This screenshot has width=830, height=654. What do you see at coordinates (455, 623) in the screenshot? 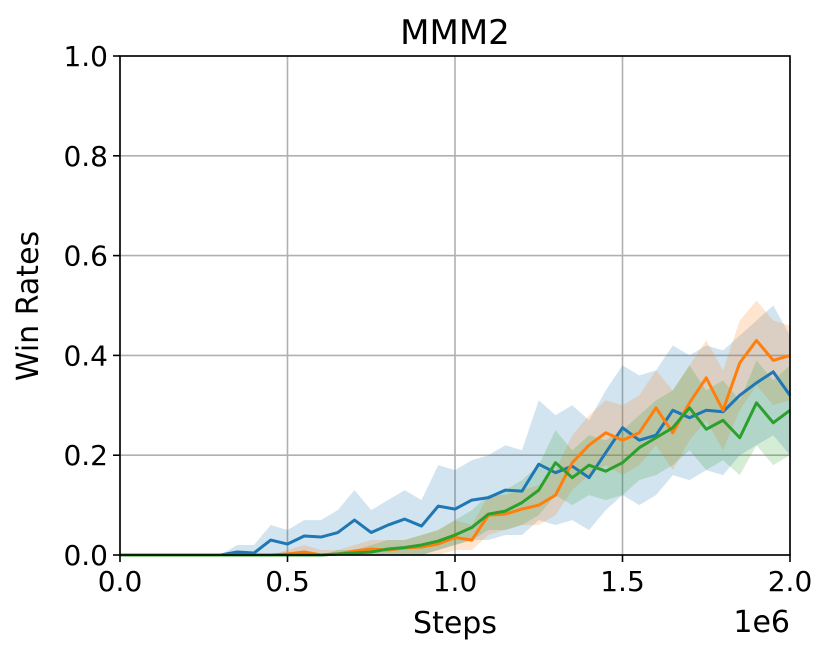
I see `x-axis-label: Steps` at bounding box center [455, 623].